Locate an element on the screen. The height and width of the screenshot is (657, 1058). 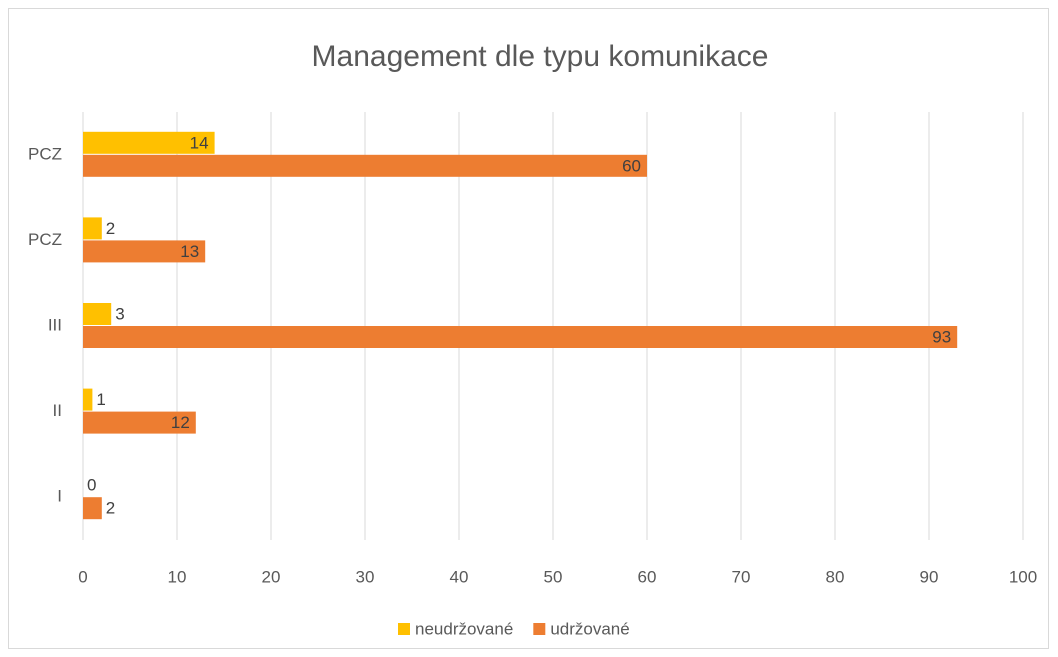
x-tick-label: 100 is located at coordinates (1023, 576).